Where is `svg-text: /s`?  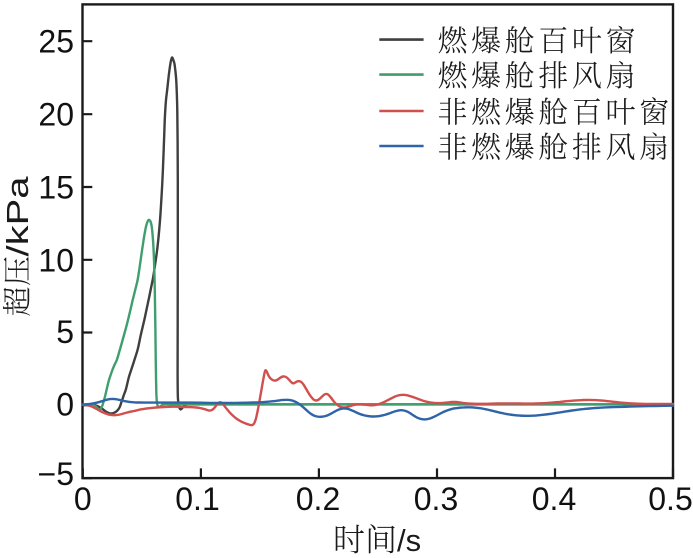
svg-text: /s is located at coordinates (409, 540).